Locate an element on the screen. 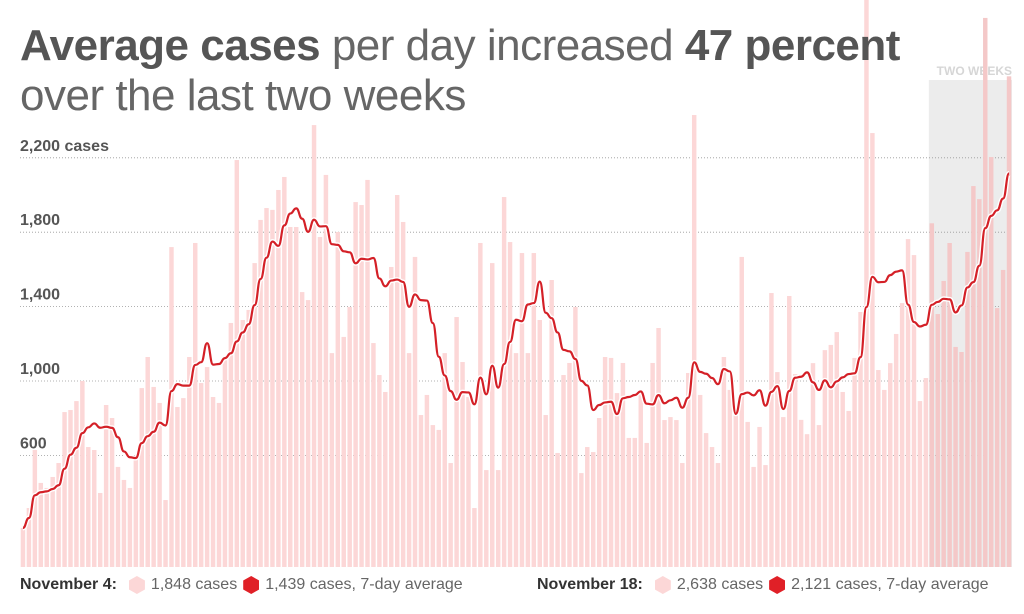  y-tick-label: 600 is located at coordinates (33, 443).